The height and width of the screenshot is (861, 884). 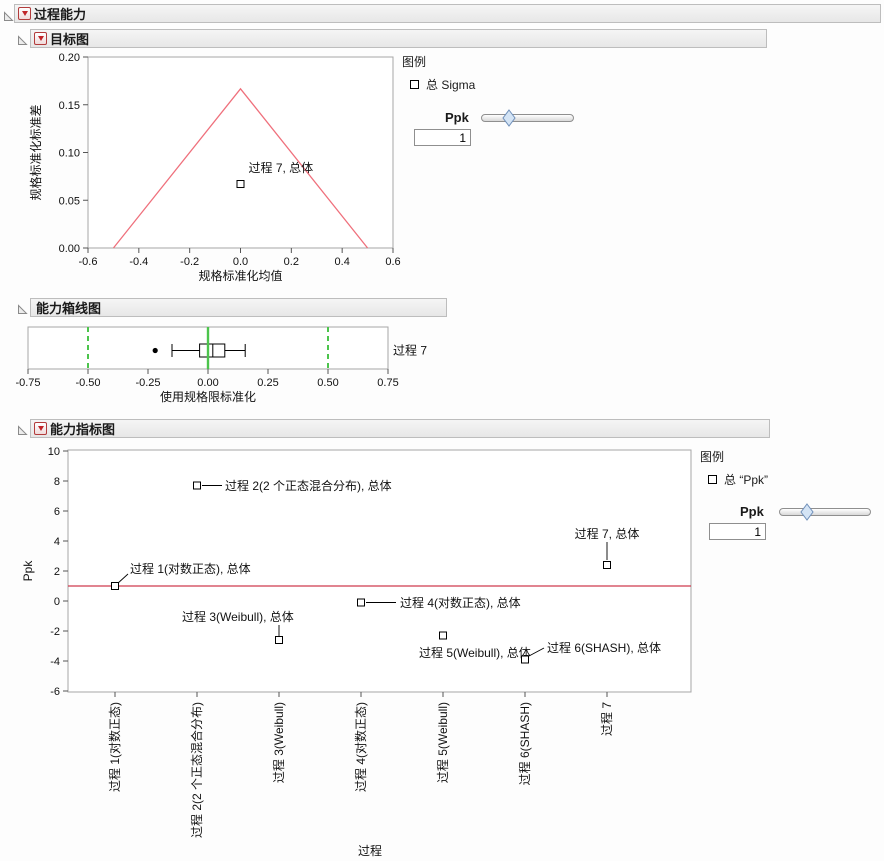 What do you see at coordinates (442, 742) in the screenshot?
I see `x-tick-label: 过程 5(Weibull)` at bounding box center [442, 742].